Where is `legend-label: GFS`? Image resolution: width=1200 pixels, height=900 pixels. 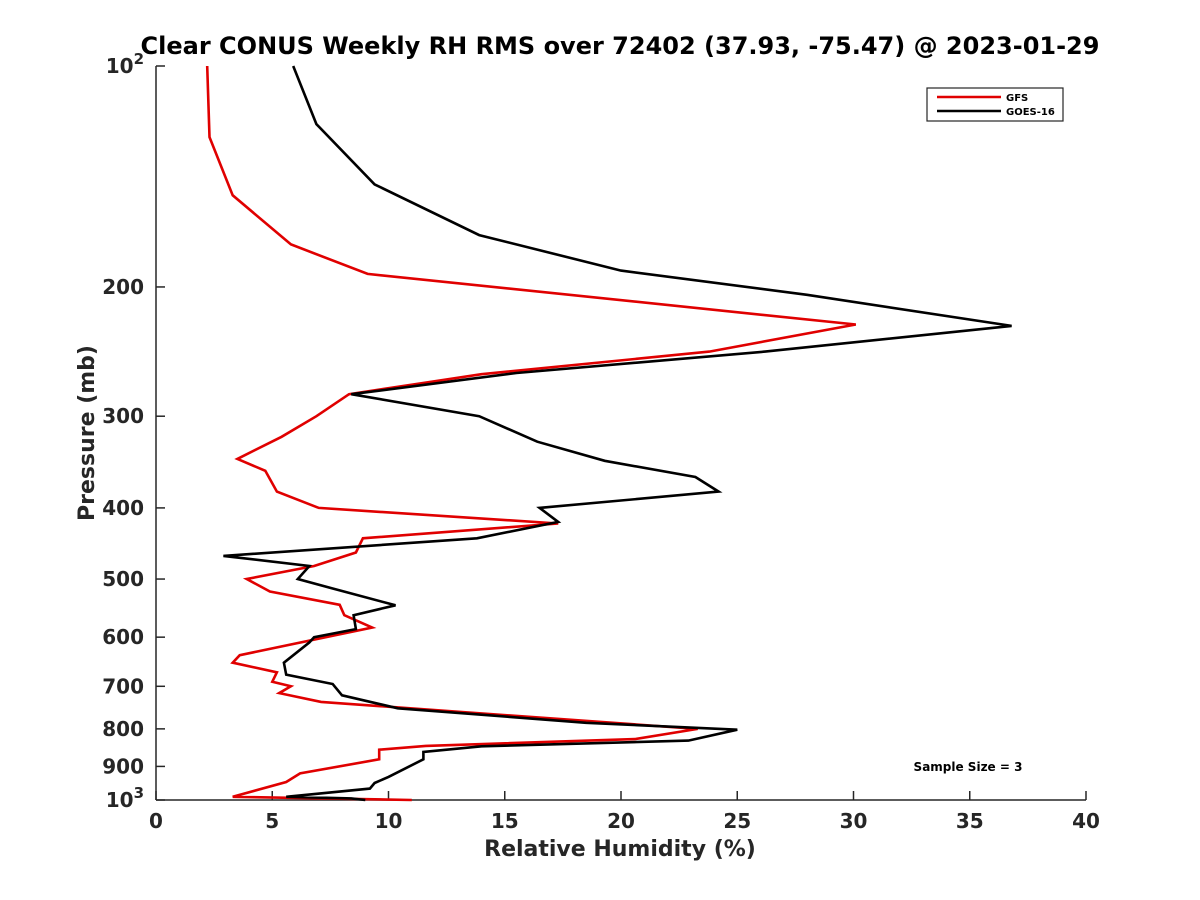
legend-label: GFS is located at coordinates (1017, 98).